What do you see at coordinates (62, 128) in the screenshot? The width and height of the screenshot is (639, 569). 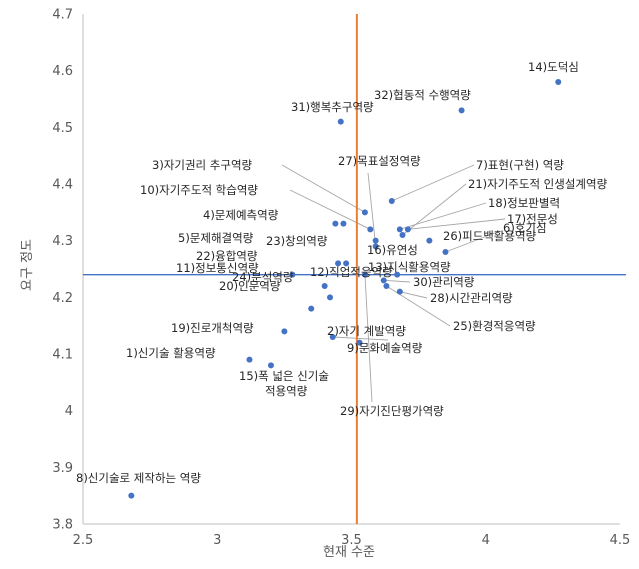 I see `y-tick-label: 4.5` at bounding box center [62, 128].